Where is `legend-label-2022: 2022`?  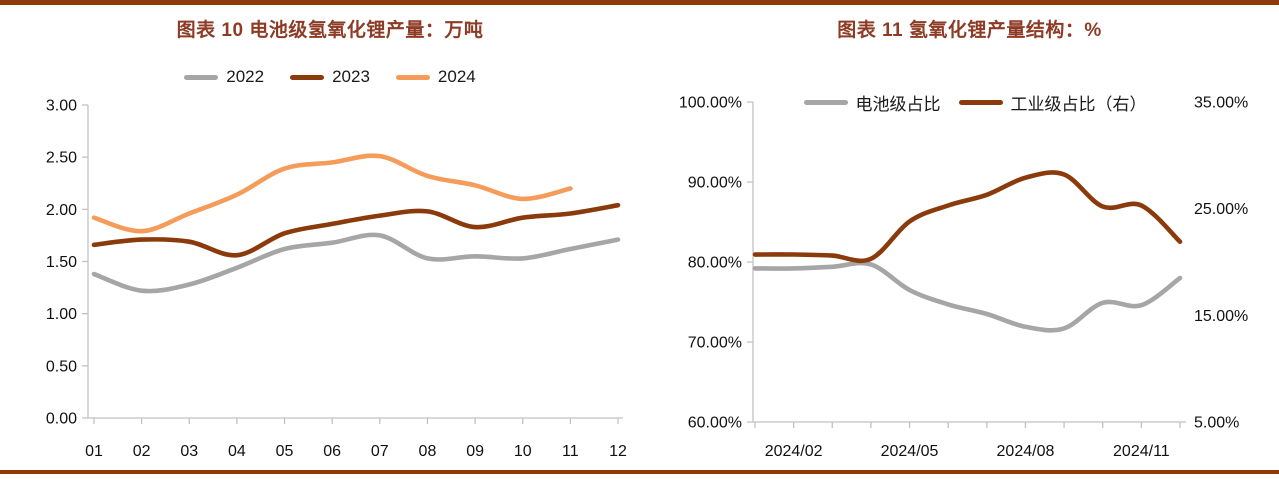
legend-label-2022: 2022 is located at coordinates (245, 76).